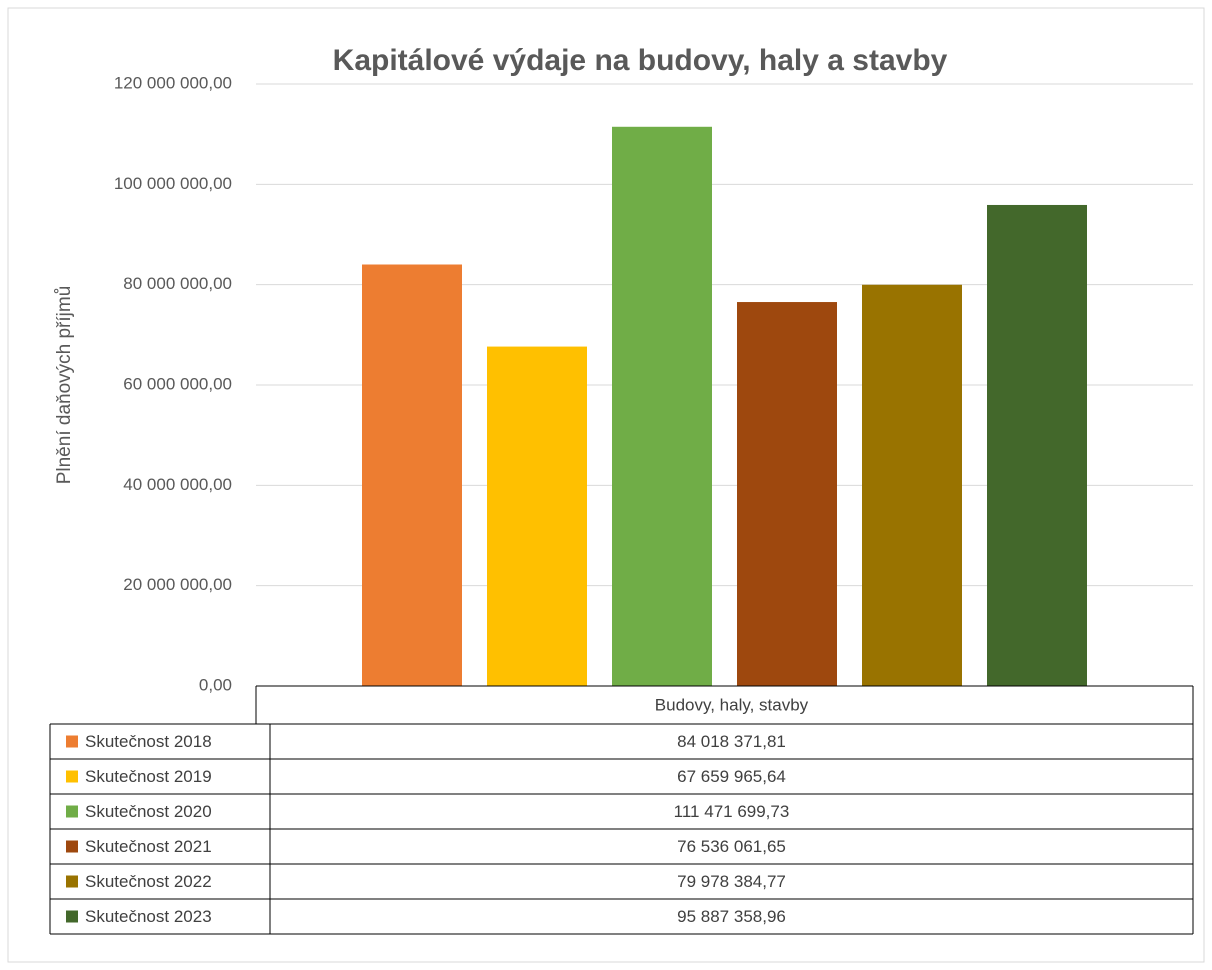  Describe the element at coordinates (177, 484) in the screenshot. I see `y-tick-label: 40 000 000,00` at that location.